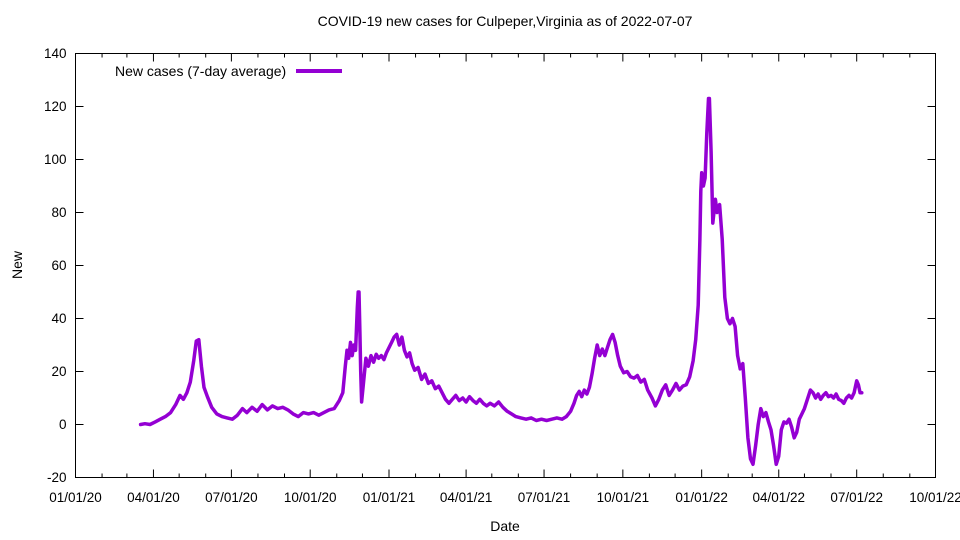 The image size is (960, 540). Describe the element at coordinates (856, 497) in the screenshot. I see `x-tick-label: 07/01/22` at that location.